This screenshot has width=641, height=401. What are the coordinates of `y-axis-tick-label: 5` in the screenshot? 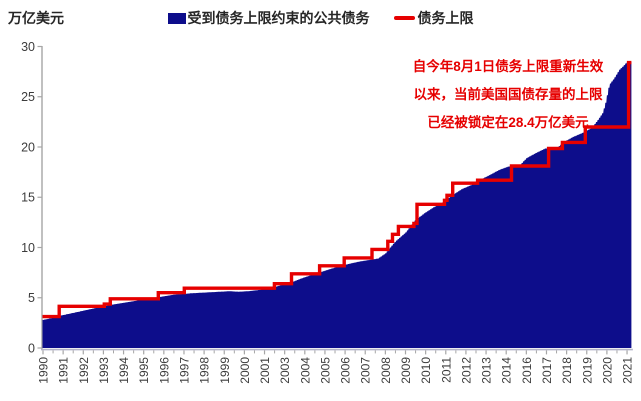 It's located at (31, 298).